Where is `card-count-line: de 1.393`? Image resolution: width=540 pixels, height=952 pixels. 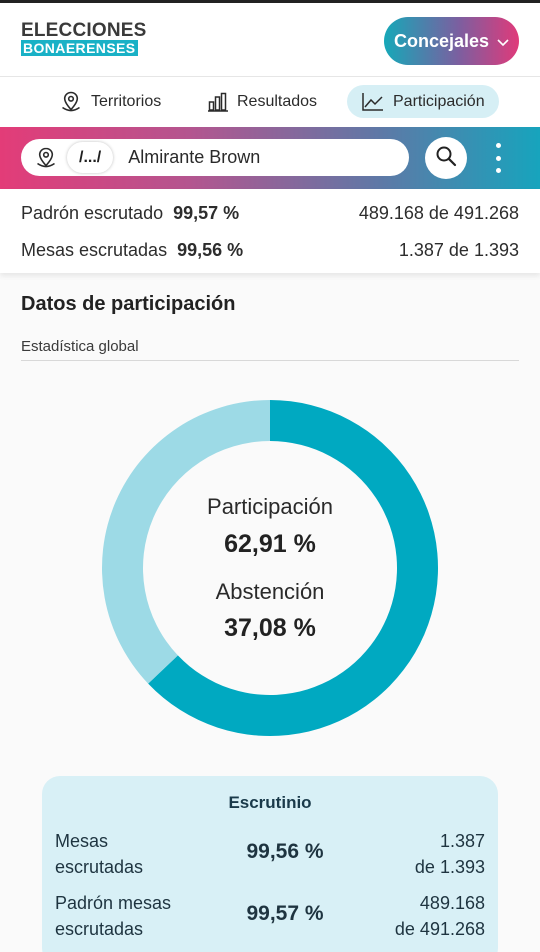
card-count-line: de 1.393 is located at coordinates (449, 867).